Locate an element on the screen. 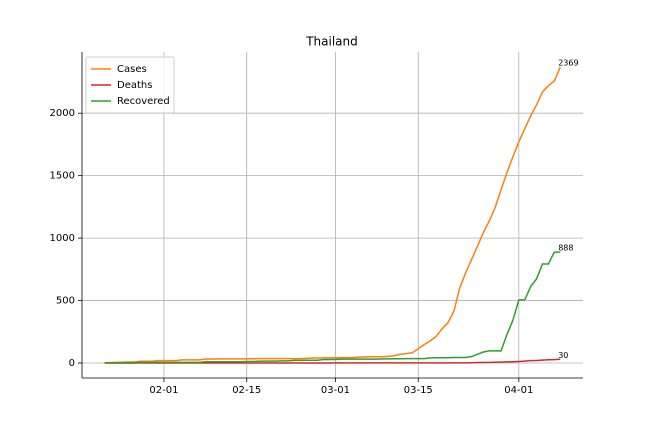  end-label: 2369 is located at coordinates (568, 63).